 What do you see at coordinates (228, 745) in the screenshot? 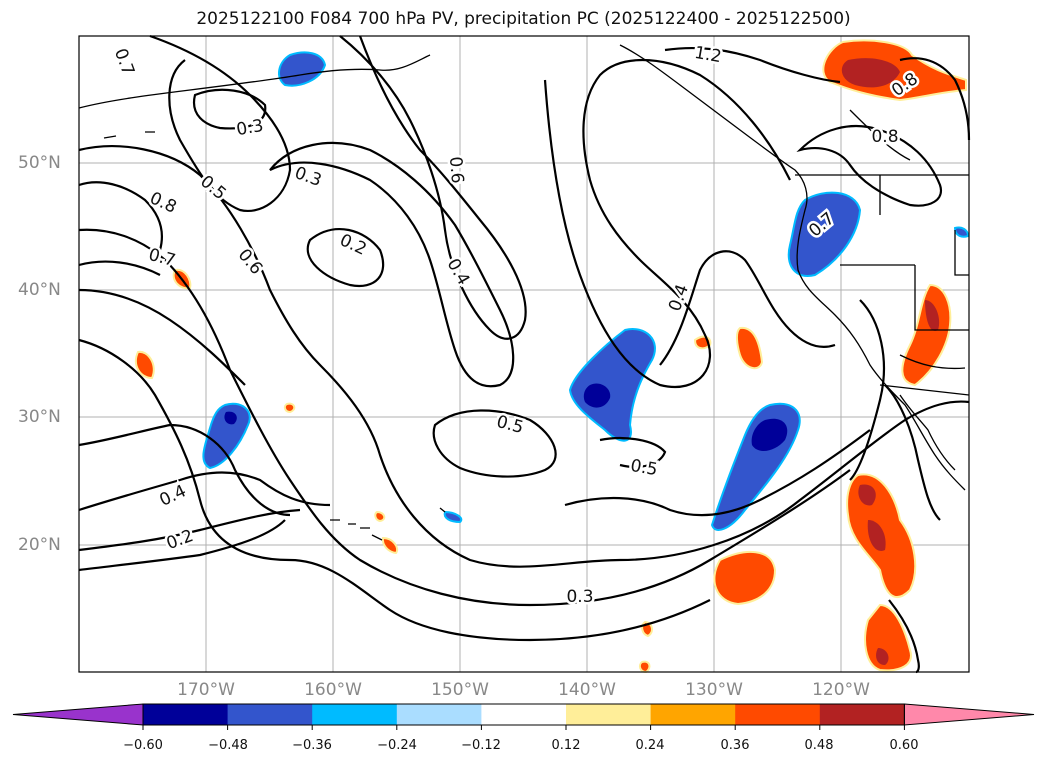
I see `colorbar-tick-label: −0.48` at bounding box center [228, 745].